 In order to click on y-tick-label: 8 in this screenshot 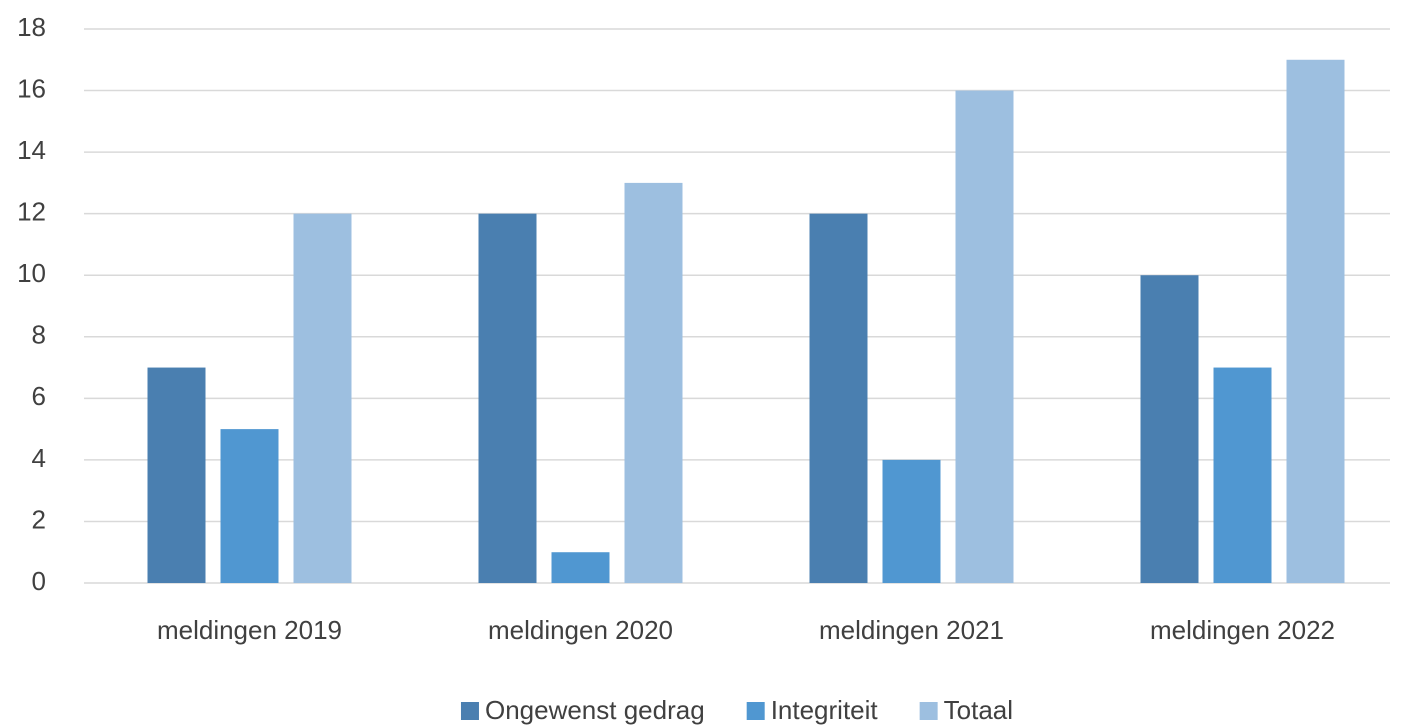, I will do `click(39, 335)`.